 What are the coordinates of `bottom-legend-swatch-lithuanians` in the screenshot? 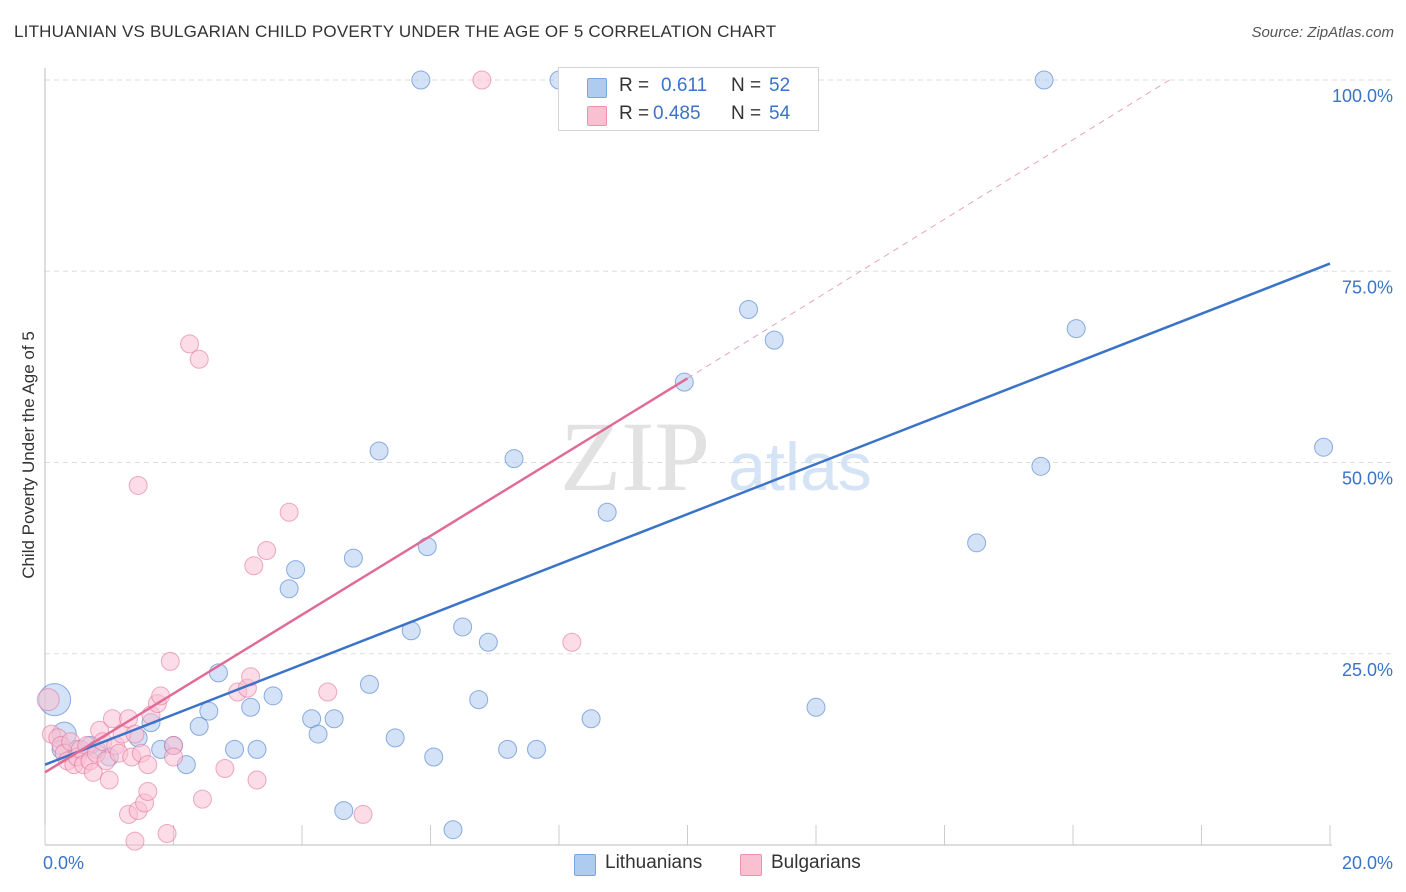 It's located at (585, 865).